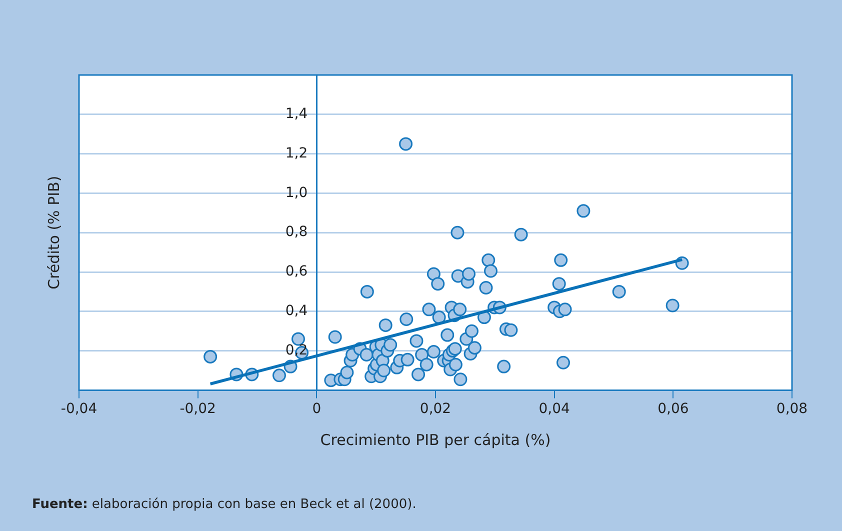 Image resolution: width=842 pixels, height=531 pixels. Describe the element at coordinates (53, 233) in the screenshot. I see `y-axis-title: Crédito (% PIB)` at that location.